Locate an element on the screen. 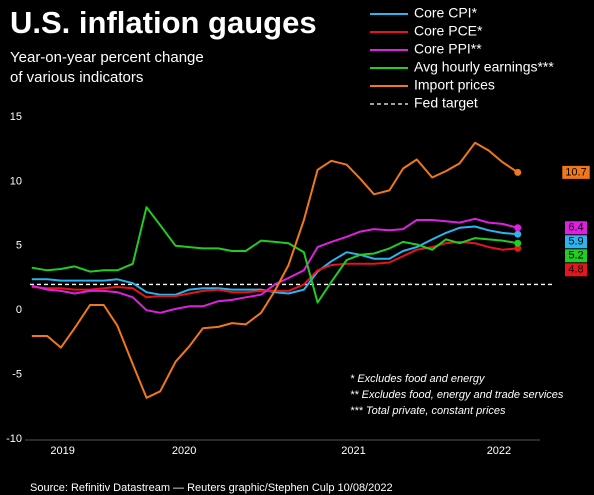 The height and width of the screenshot is (495, 594). end-label-text: 10.7 is located at coordinates (575, 172).